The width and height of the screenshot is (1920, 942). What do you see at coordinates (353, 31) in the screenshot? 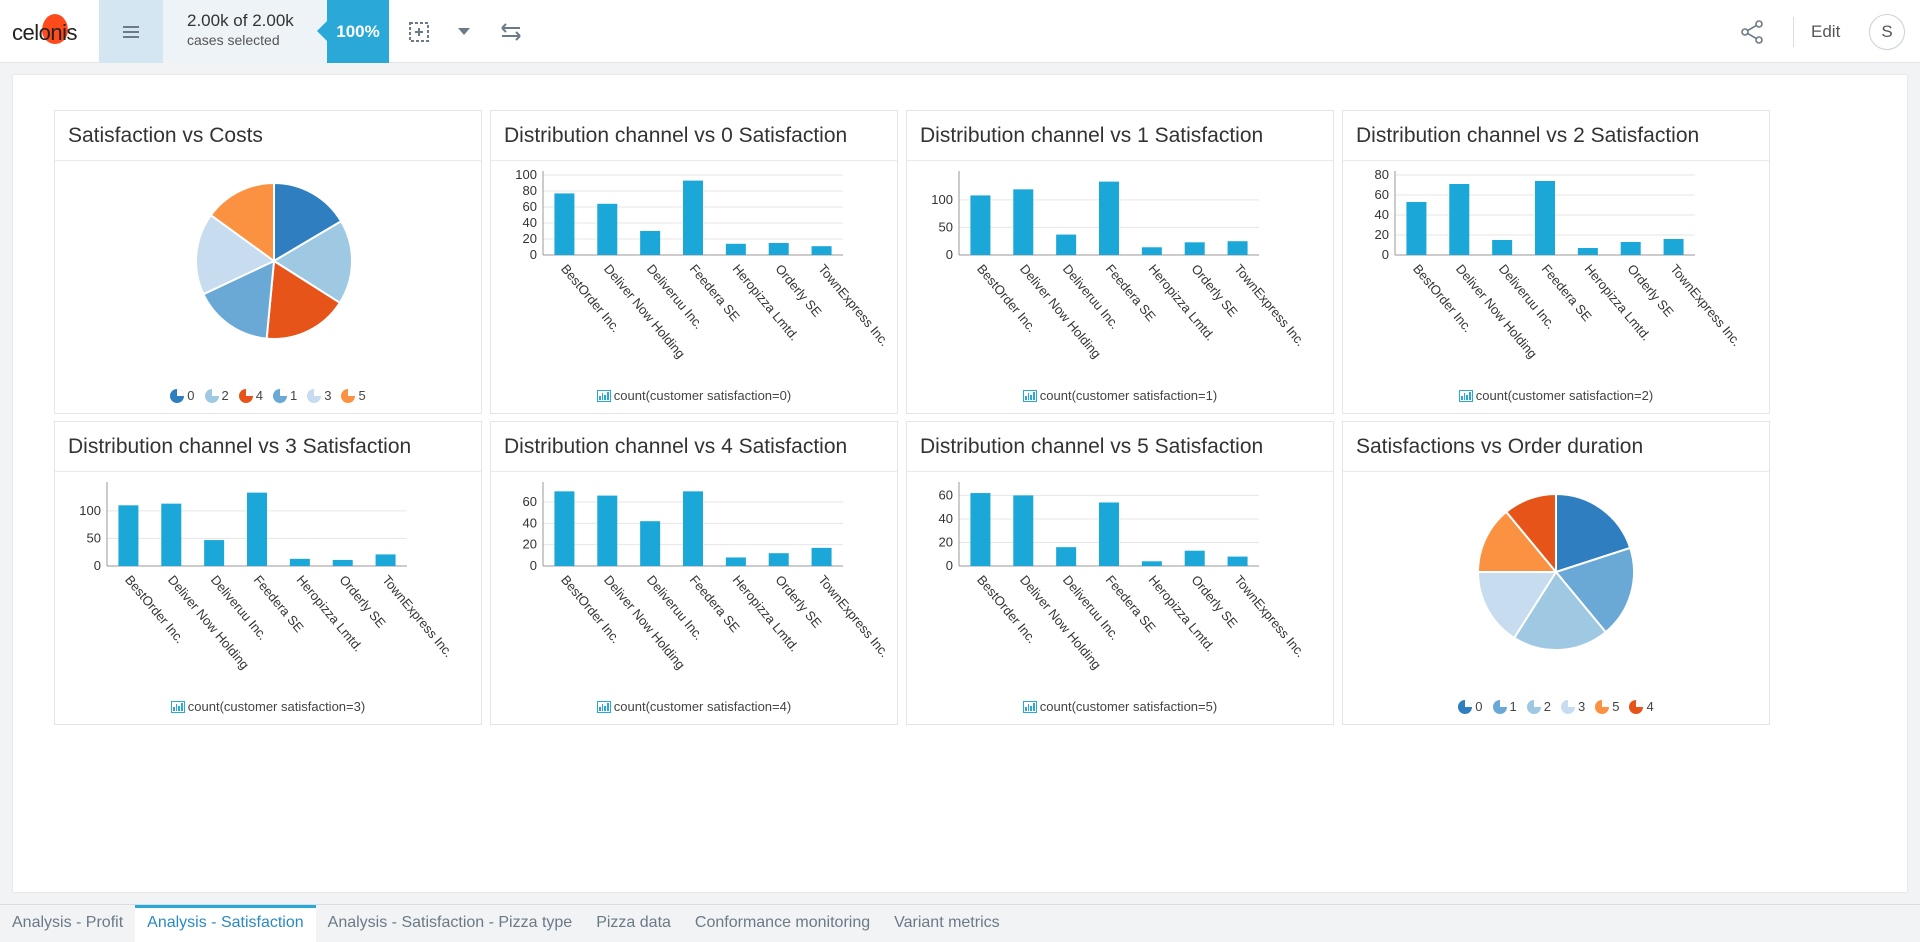
I see `selection-percent-badge: 100%` at bounding box center [353, 31].